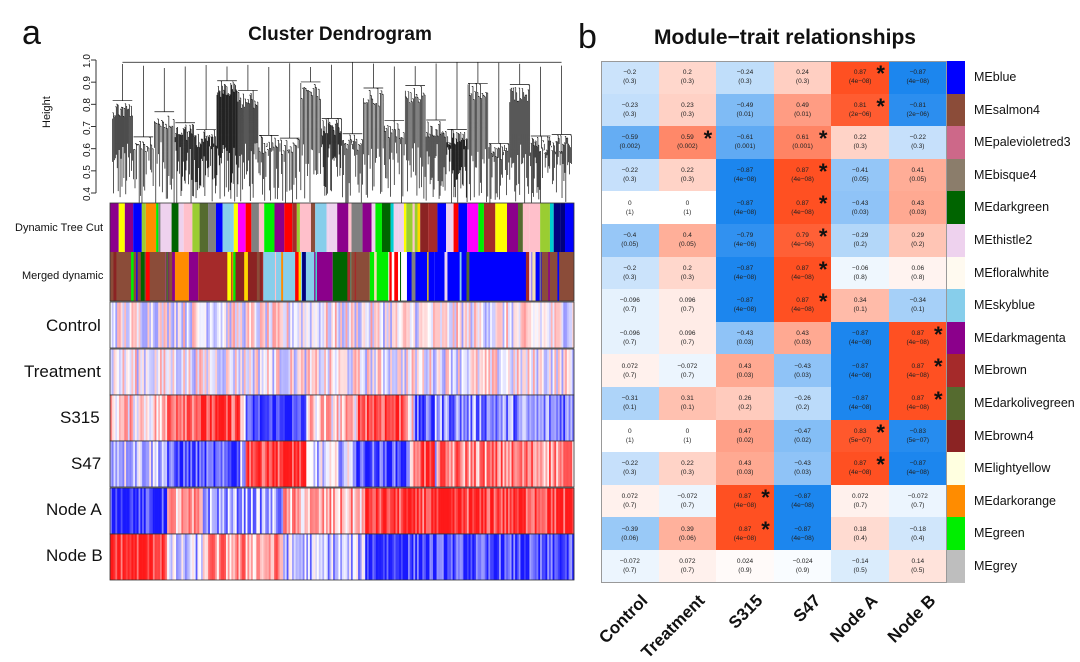  I want to click on heatmap-cell: −0.87 (4e−08), so click(745, 305).